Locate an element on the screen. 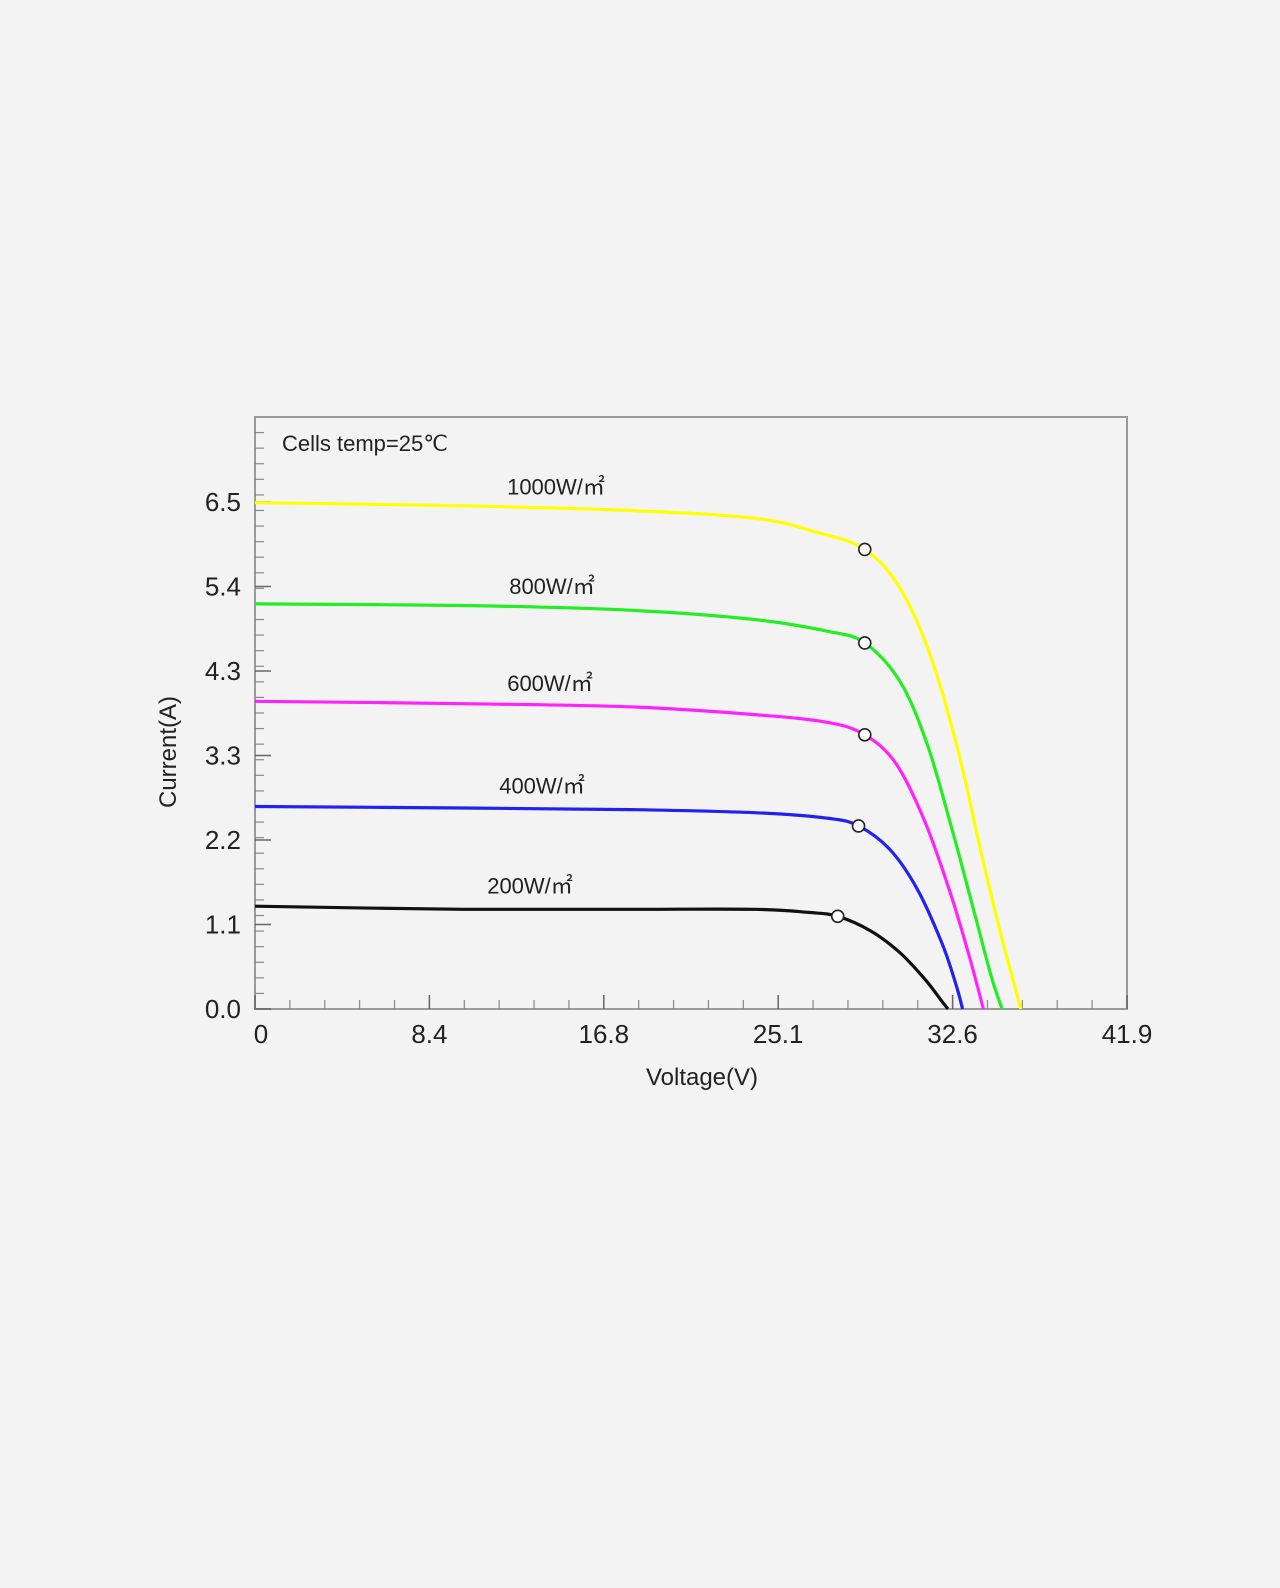  x-tick-label: 41.9 is located at coordinates (1127, 1034).